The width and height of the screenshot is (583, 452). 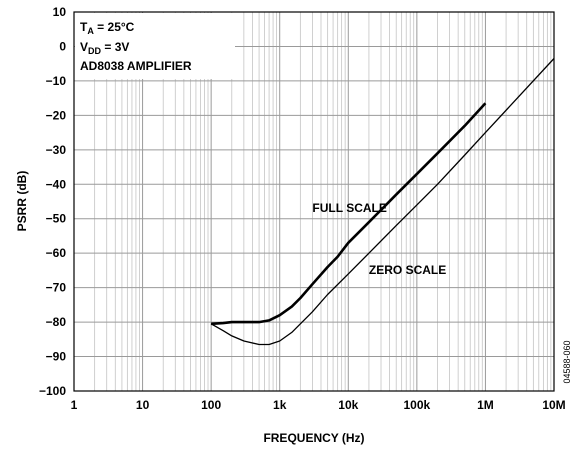 What do you see at coordinates (211, 405) in the screenshot?
I see `x-tick-label: 100` at bounding box center [211, 405].